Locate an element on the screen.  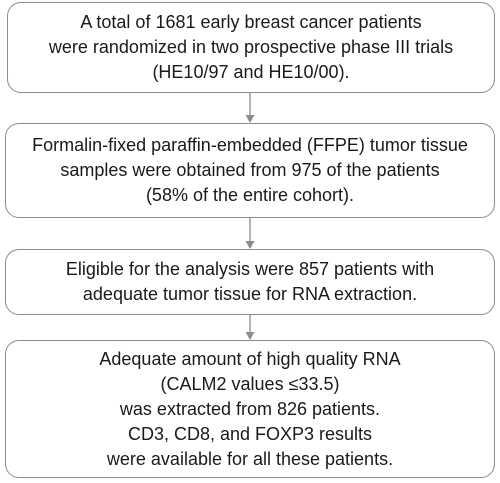
step-2-line-3: (58% of the entire cohort). is located at coordinates (250, 195).